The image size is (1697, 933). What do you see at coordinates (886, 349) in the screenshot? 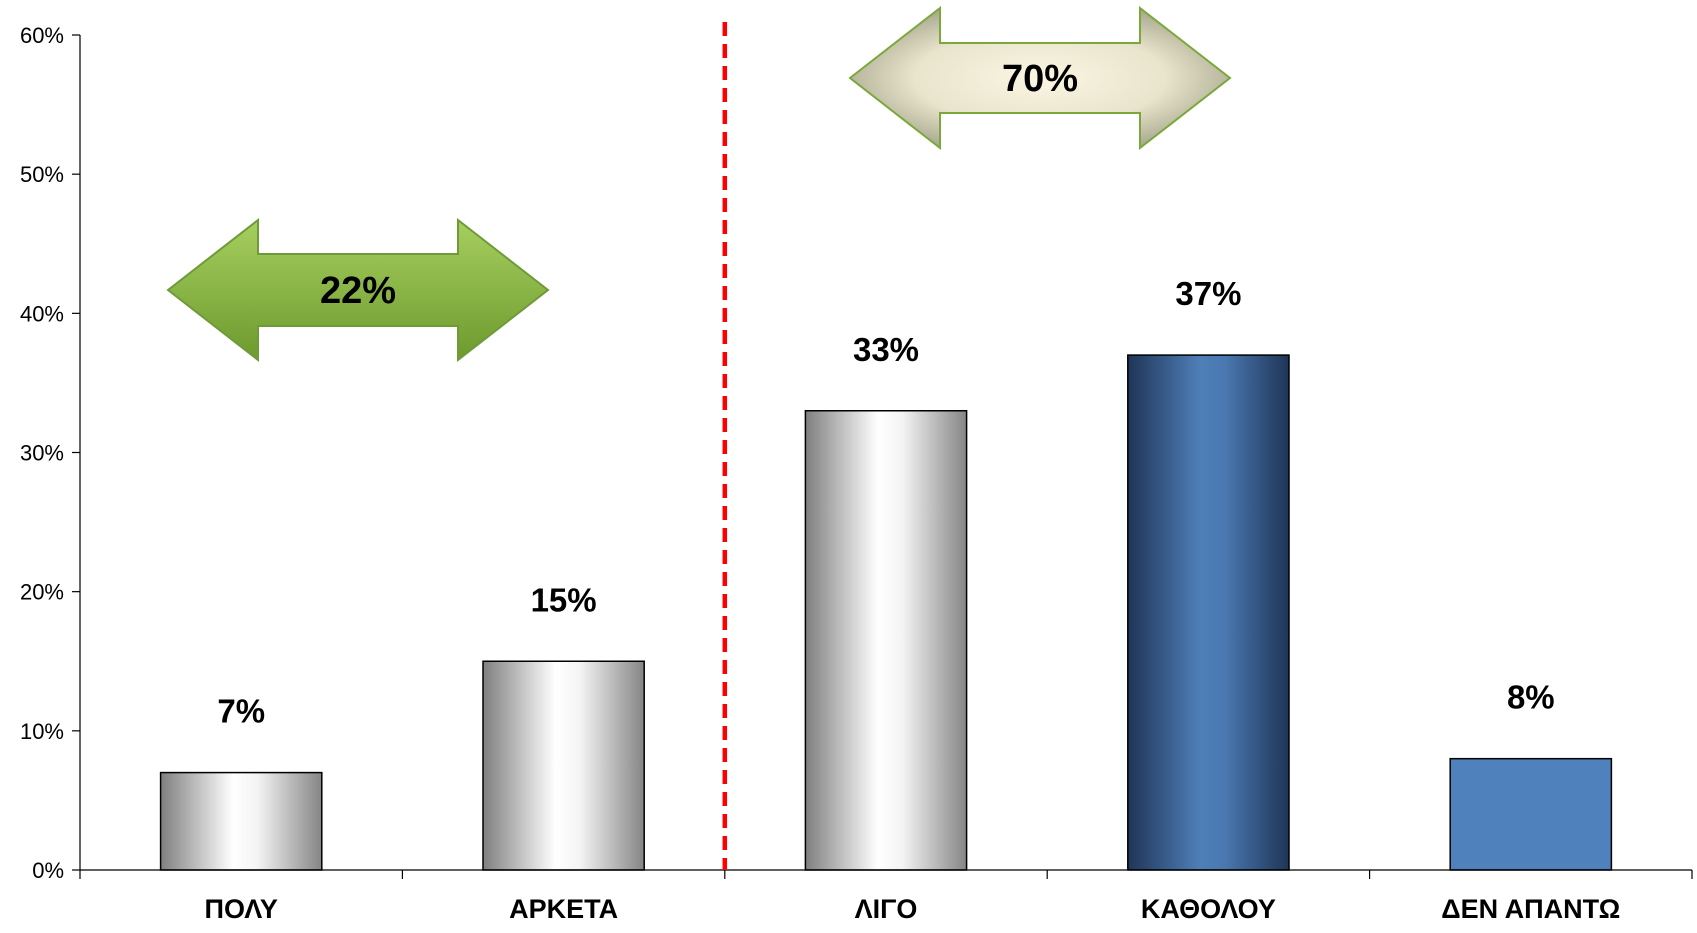
I see `data-label: 33%` at bounding box center [886, 349].